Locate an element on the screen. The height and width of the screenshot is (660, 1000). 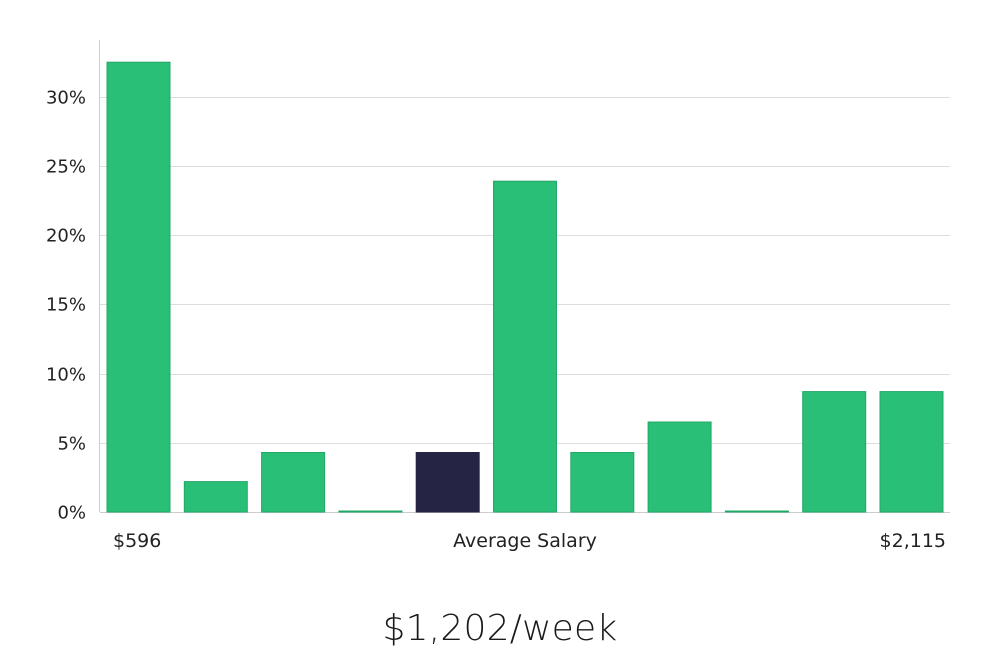
y-tick-labels: 0% 5% 10% 15% 20% 25% 30% is located at coordinates (66, 306).